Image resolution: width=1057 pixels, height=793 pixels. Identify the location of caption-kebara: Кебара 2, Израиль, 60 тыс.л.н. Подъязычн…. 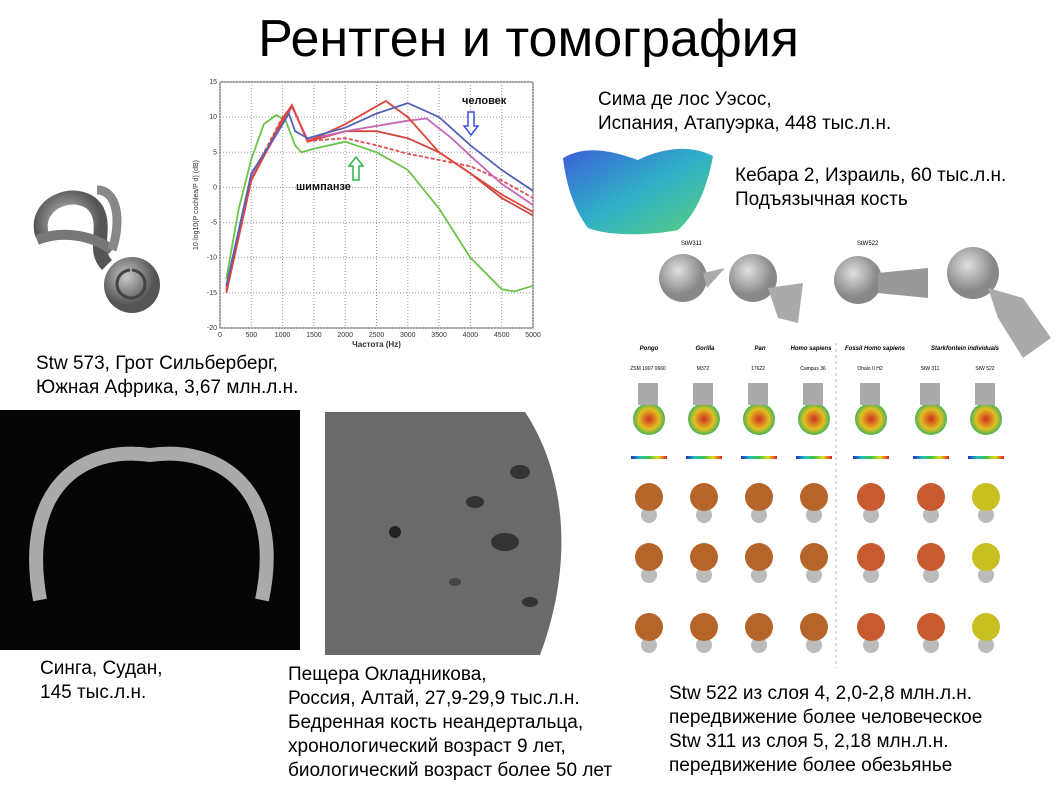
(870, 188).